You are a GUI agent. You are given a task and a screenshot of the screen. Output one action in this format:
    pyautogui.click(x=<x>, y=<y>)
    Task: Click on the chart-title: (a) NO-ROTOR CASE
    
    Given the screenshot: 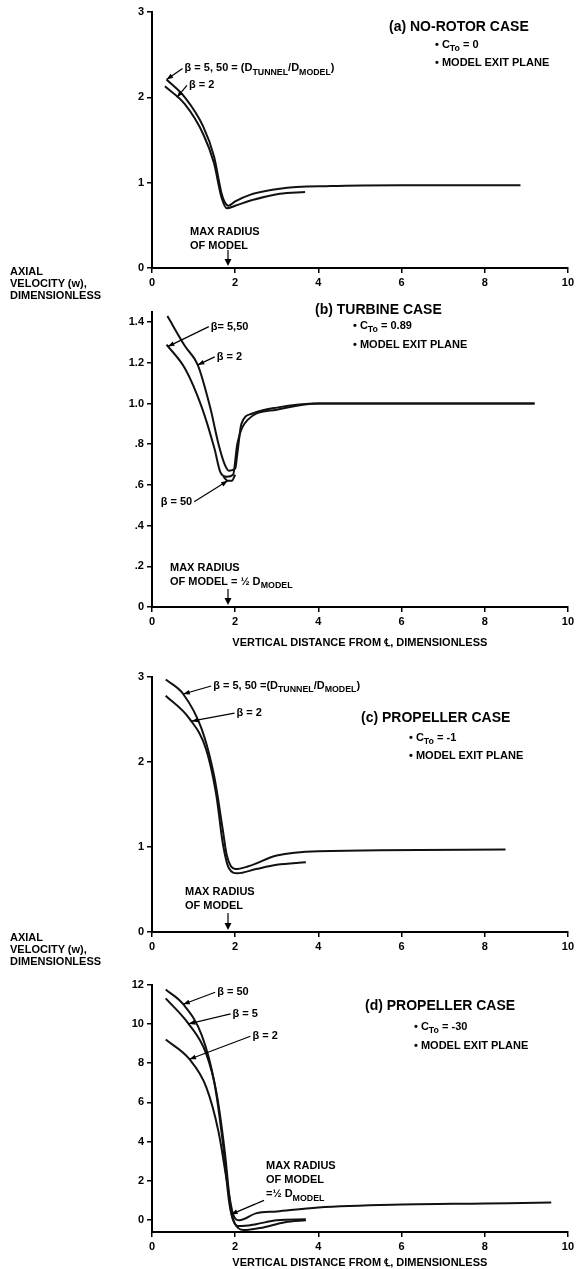 What is the action you would take?
    pyautogui.click(x=459, y=25)
    